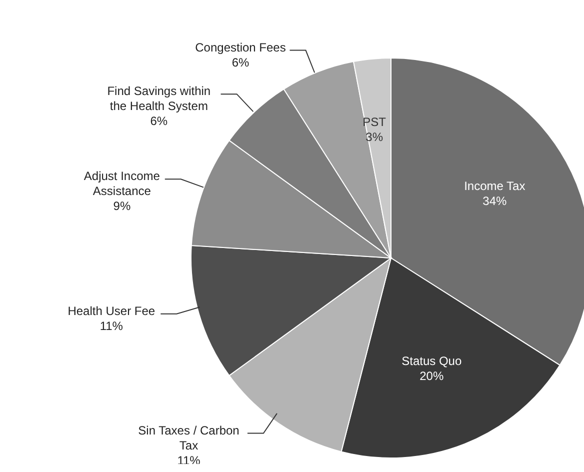 The height and width of the screenshot is (472, 584). What do you see at coordinates (494, 201) in the screenshot?
I see `data-label: 34%` at bounding box center [494, 201].